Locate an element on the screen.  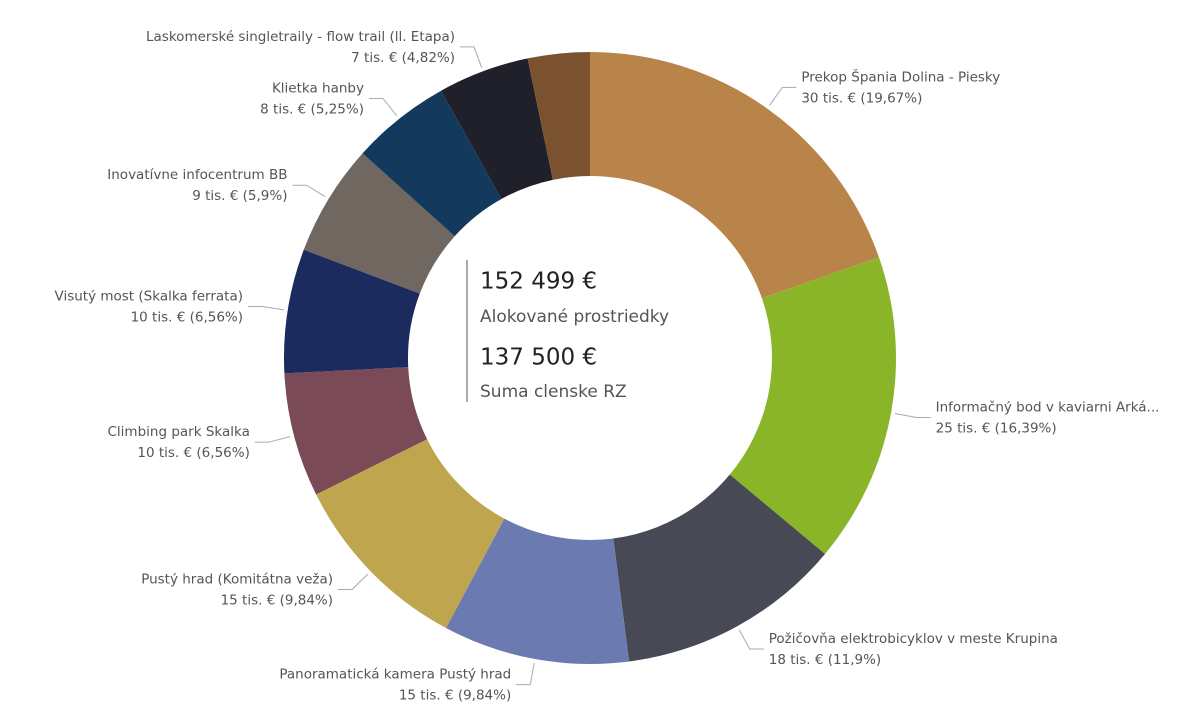
slice-value-label: 30 tis. € (19,67%) is located at coordinates (861, 98).